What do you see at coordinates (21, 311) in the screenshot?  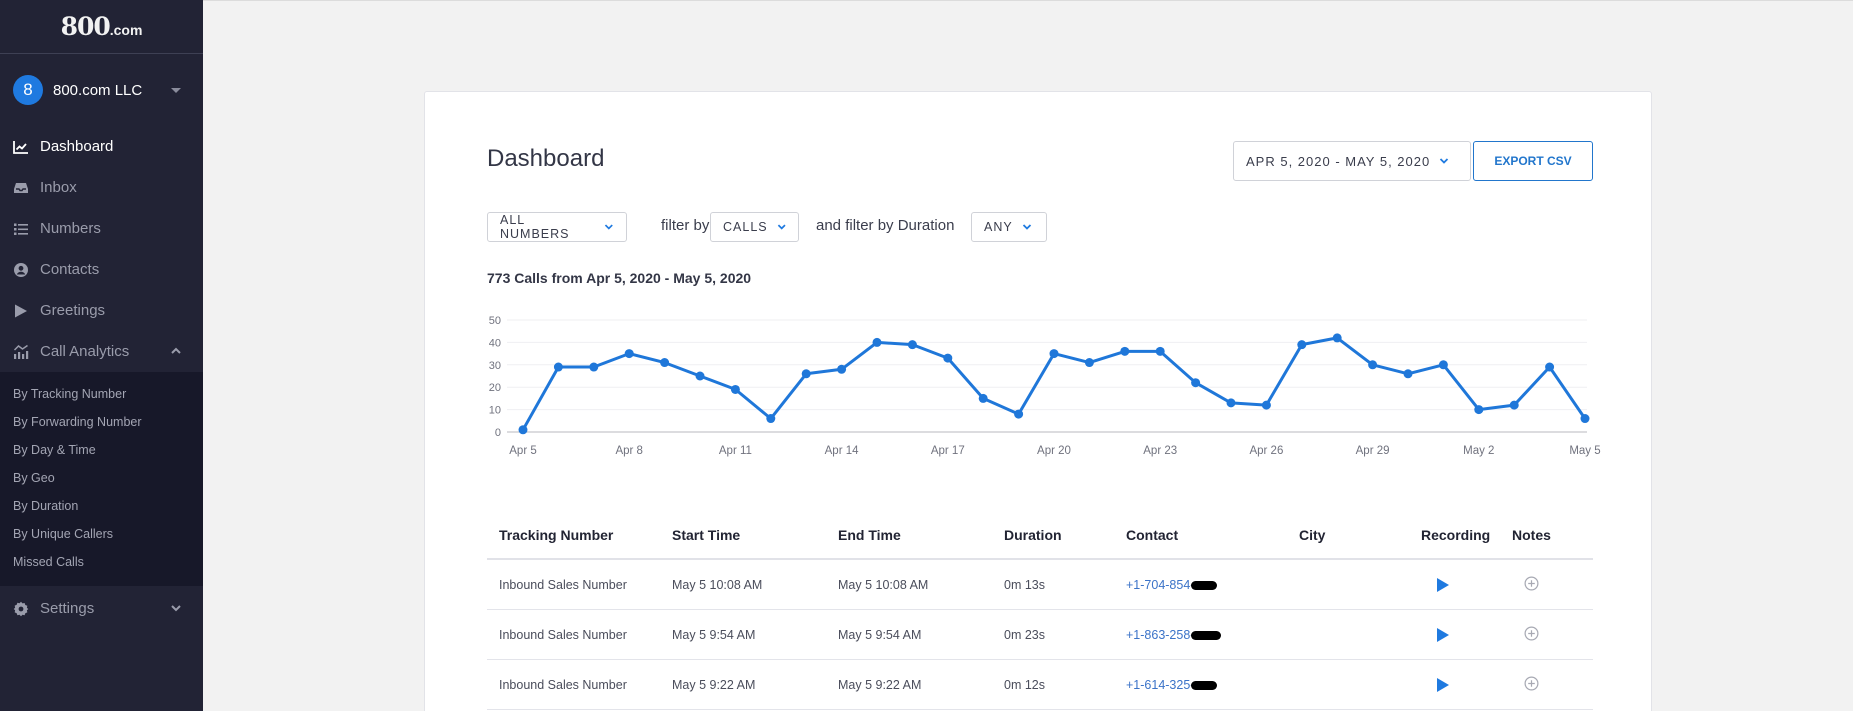 I see `play-icon` at bounding box center [21, 311].